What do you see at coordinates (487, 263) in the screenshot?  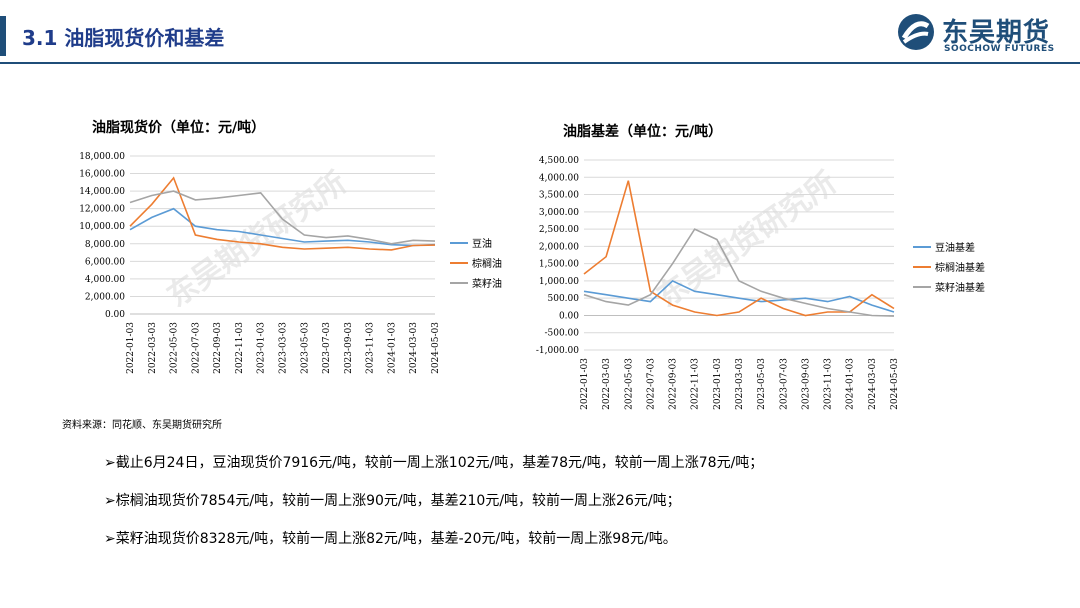 I see `legend-label: 棕榈油` at bounding box center [487, 263].